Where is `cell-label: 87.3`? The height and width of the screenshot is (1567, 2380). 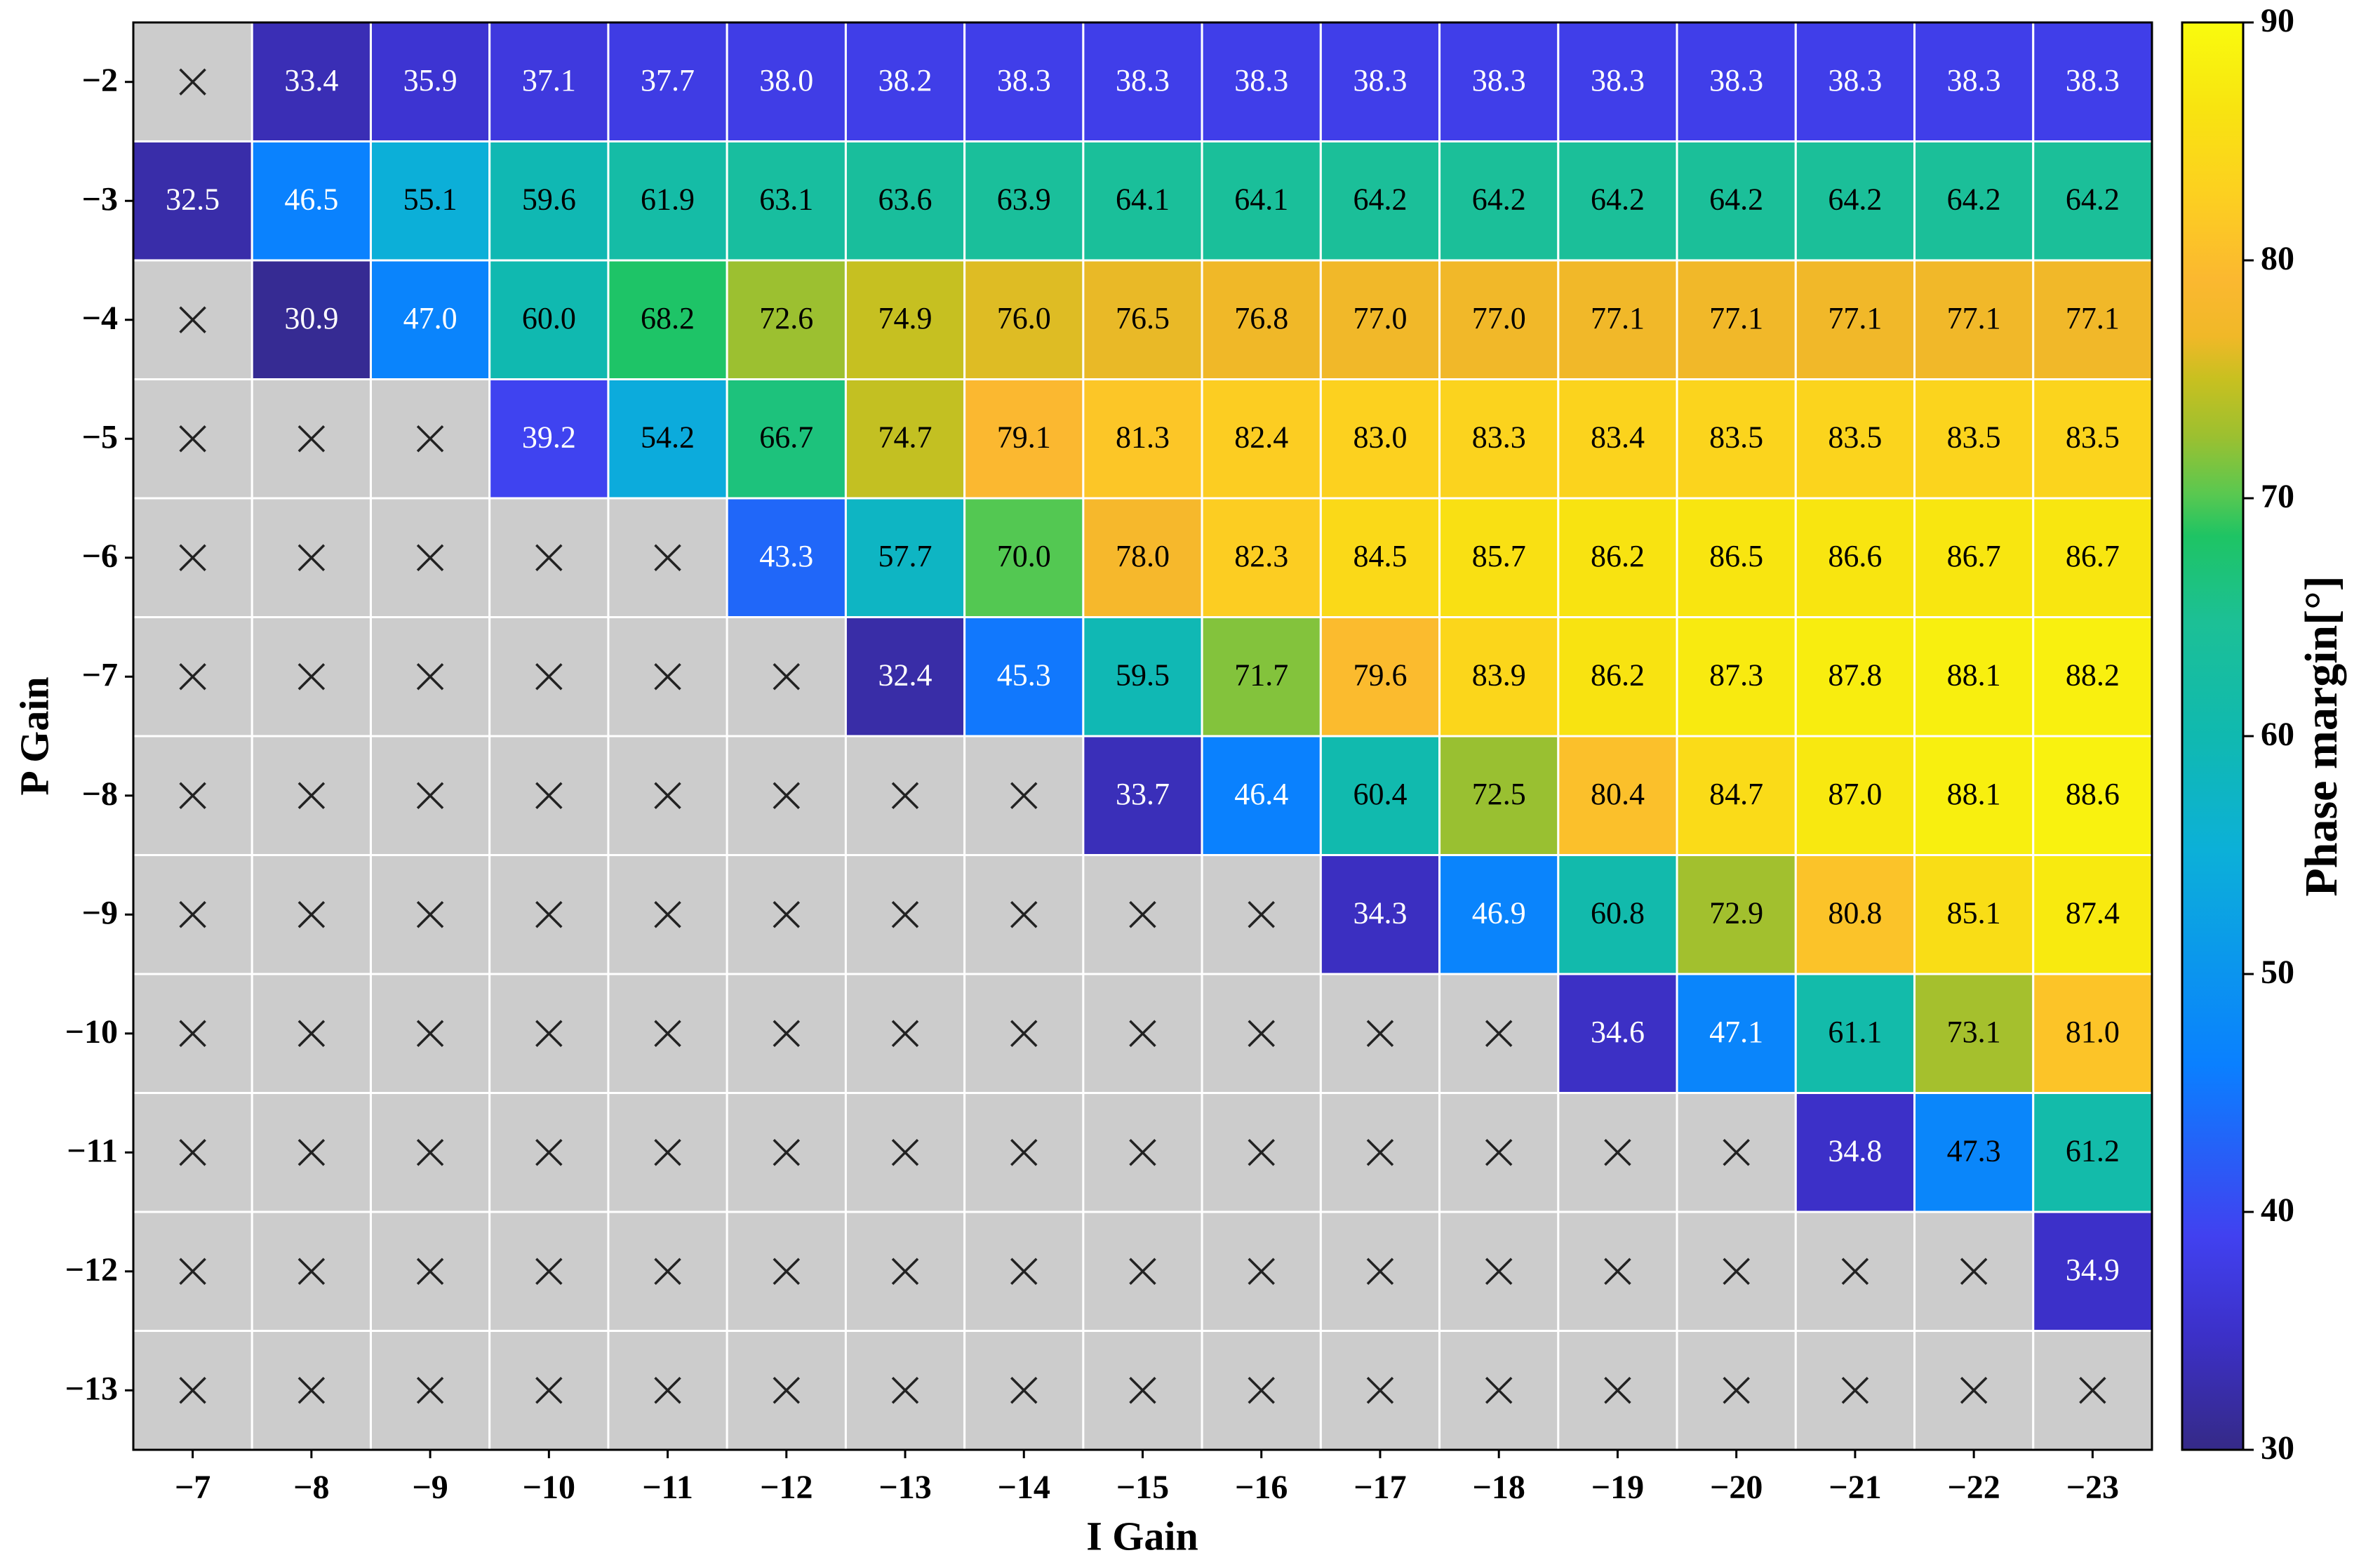
cell-label: 87.3 is located at coordinates (1736, 675).